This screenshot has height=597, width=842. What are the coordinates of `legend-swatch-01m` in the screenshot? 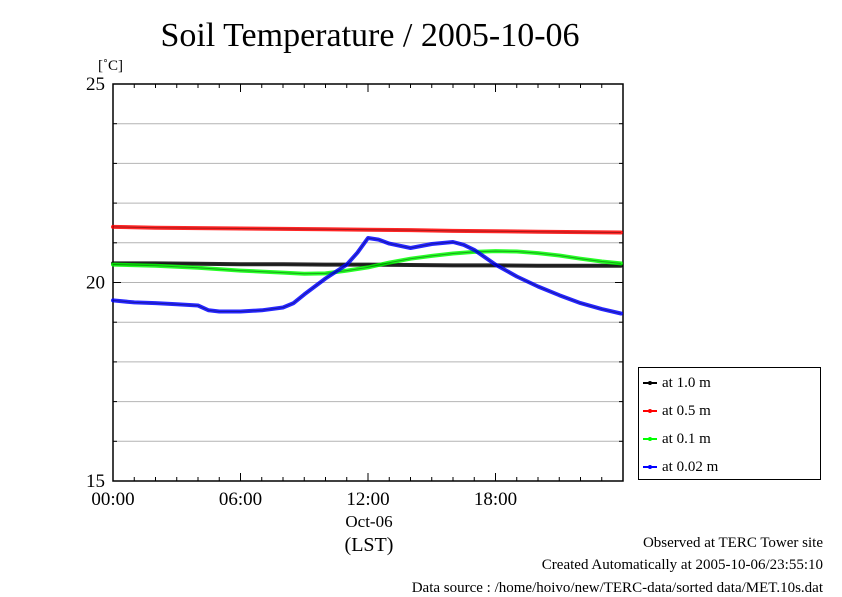 It's located at (650, 439).